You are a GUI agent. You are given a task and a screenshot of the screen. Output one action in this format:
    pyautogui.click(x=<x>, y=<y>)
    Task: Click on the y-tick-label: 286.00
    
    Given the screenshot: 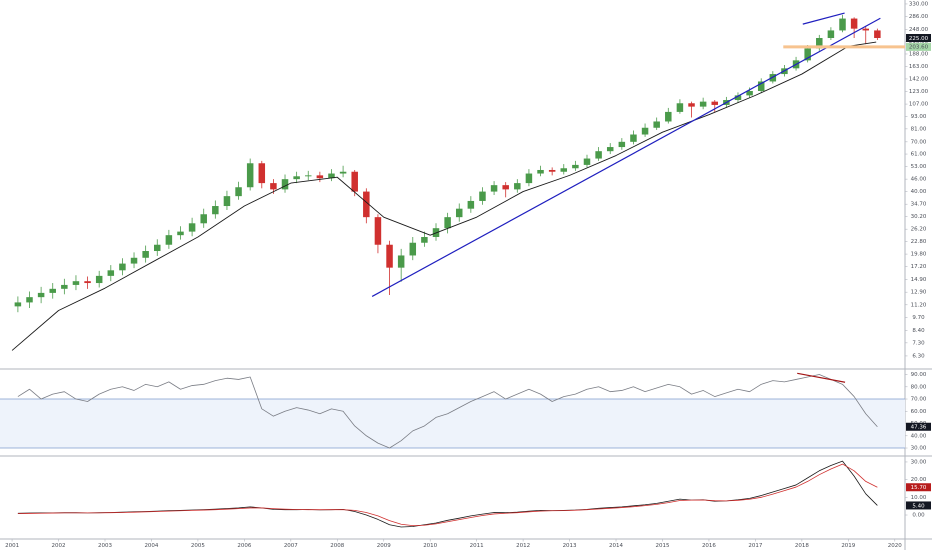 What is the action you would take?
    pyautogui.click(x=919, y=17)
    